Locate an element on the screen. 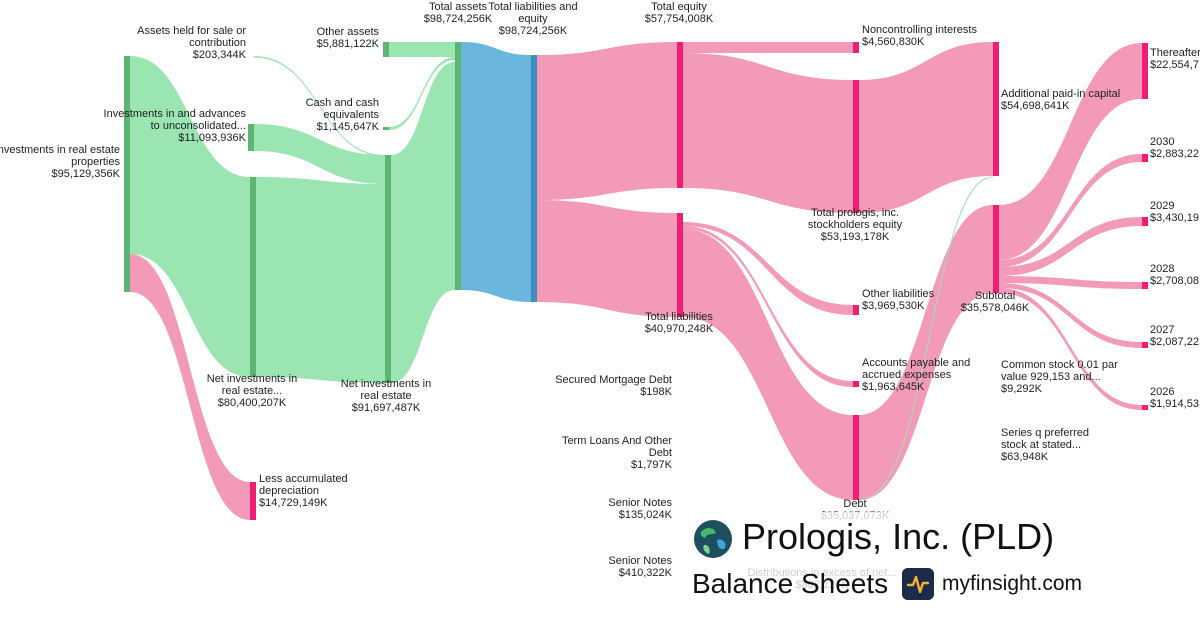 The width and height of the screenshot is (1200, 630). link-net_inv1-to-net_inv2 is located at coordinates (320, 280).